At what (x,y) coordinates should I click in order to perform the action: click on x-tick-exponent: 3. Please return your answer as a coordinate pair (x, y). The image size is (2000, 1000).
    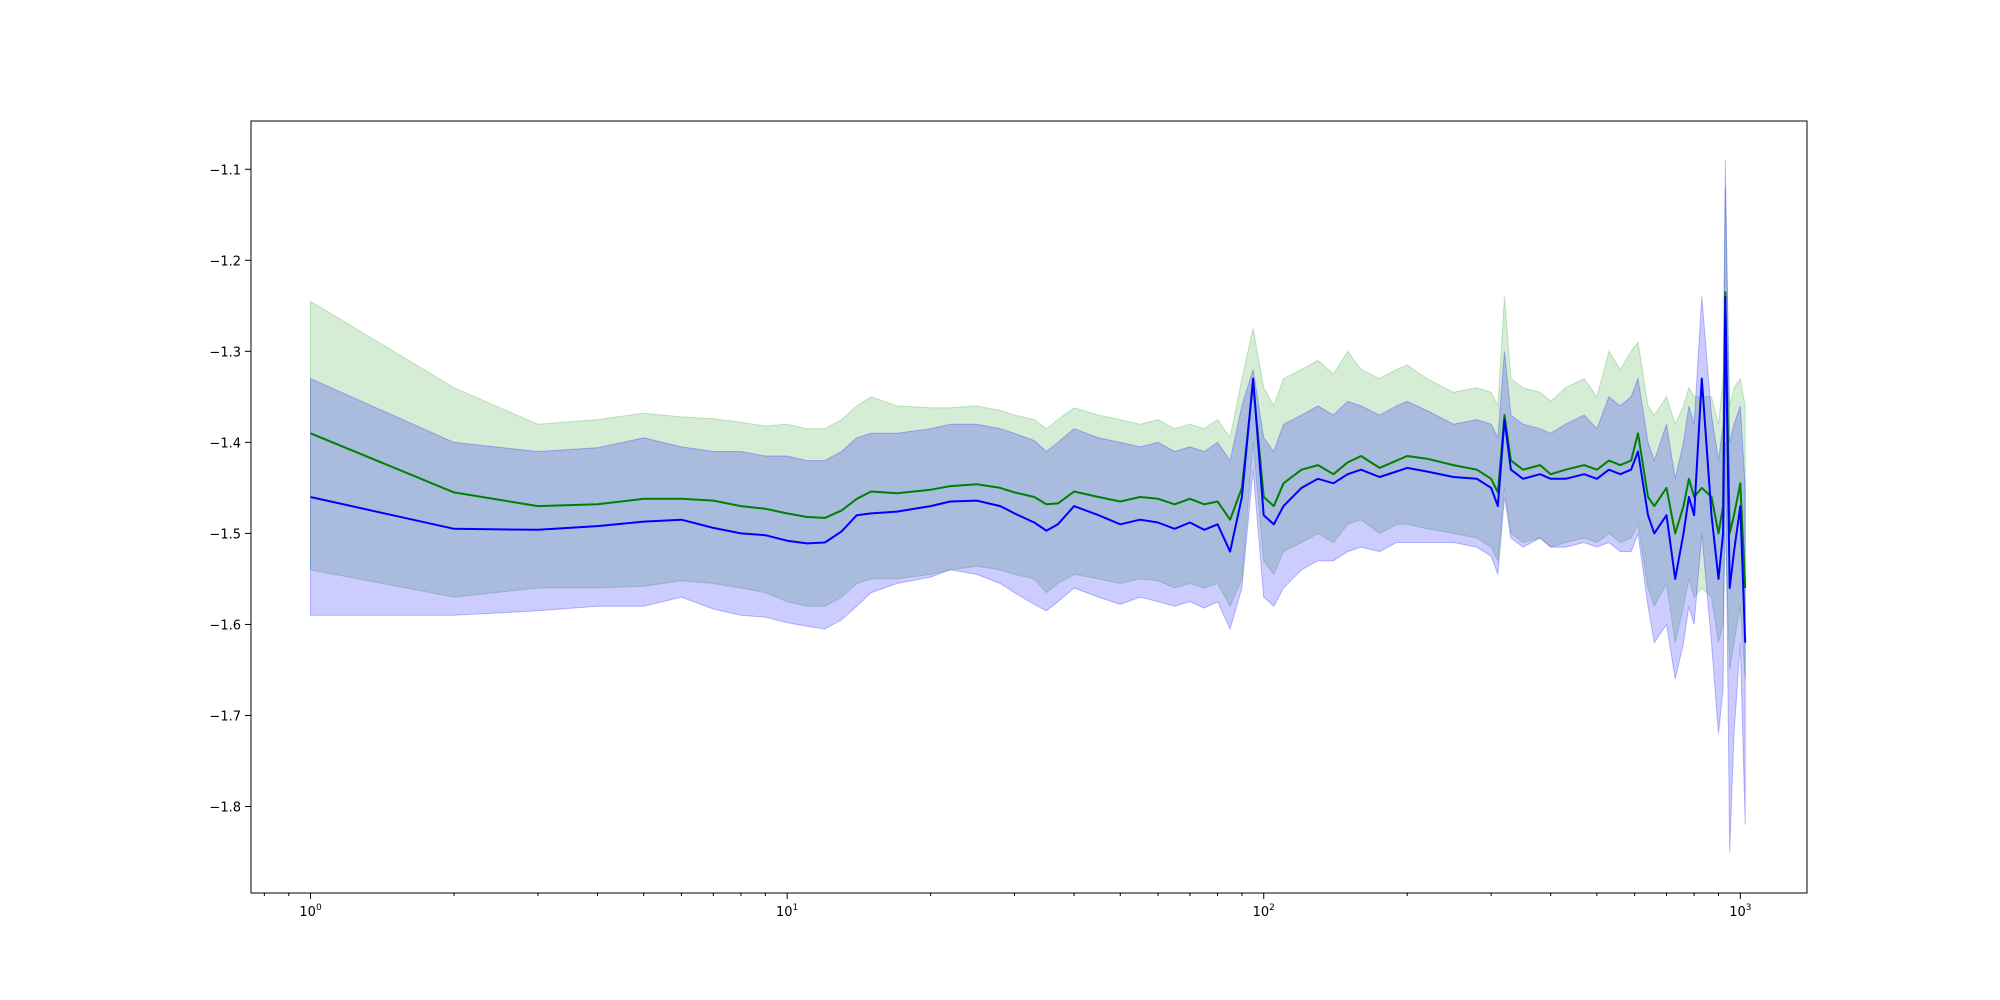
    Looking at the image, I should click on (1749, 908).